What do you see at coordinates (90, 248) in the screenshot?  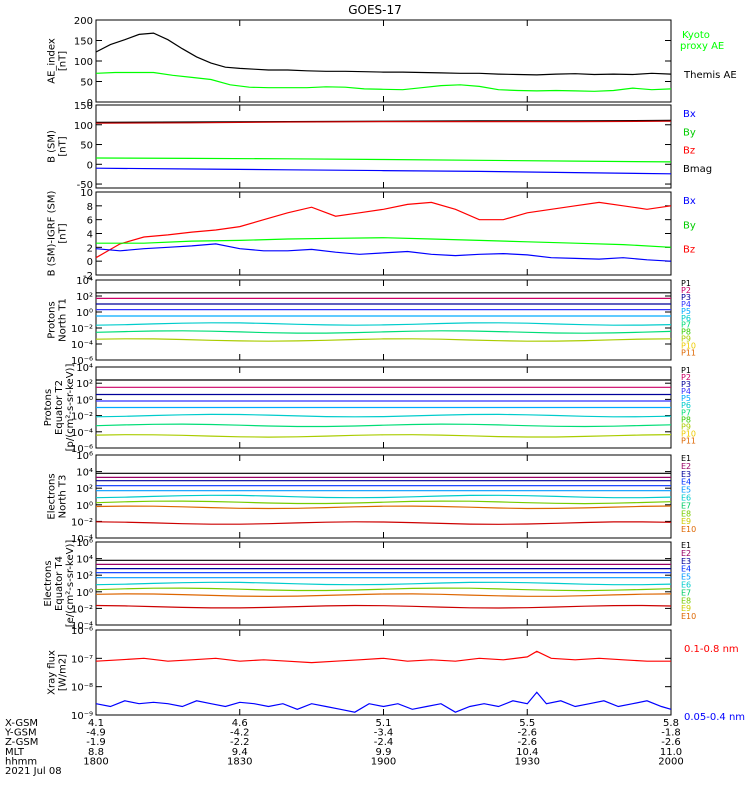 I see `y-tick-label: 2` at bounding box center [90, 248].